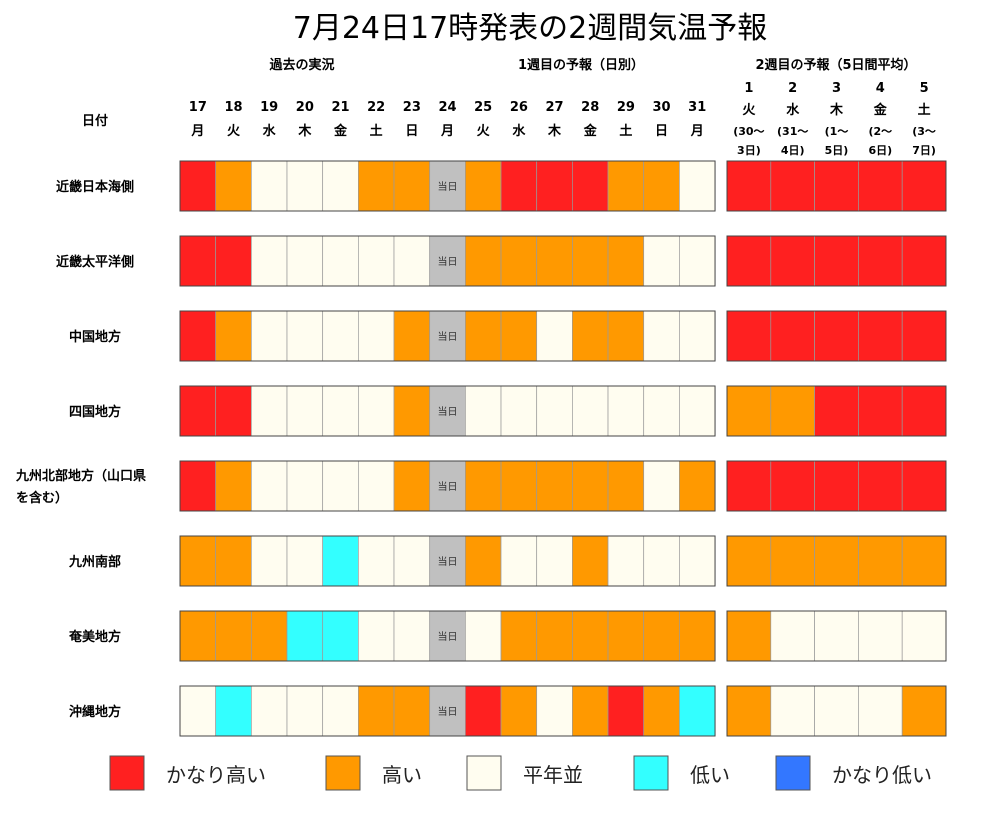  What do you see at coordinates (553, 775) in the screenshot?
I see `legend-label: 平年並` at bounding box center [553, 775].